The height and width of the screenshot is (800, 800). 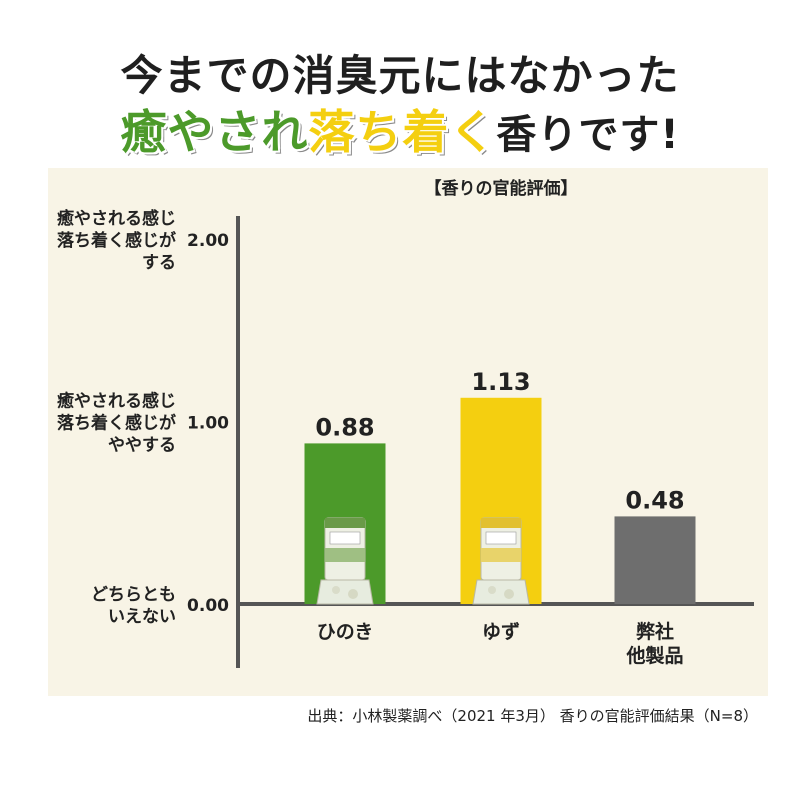 I want to click on y-tick-label: 1.00, so click(x=208, y=424).